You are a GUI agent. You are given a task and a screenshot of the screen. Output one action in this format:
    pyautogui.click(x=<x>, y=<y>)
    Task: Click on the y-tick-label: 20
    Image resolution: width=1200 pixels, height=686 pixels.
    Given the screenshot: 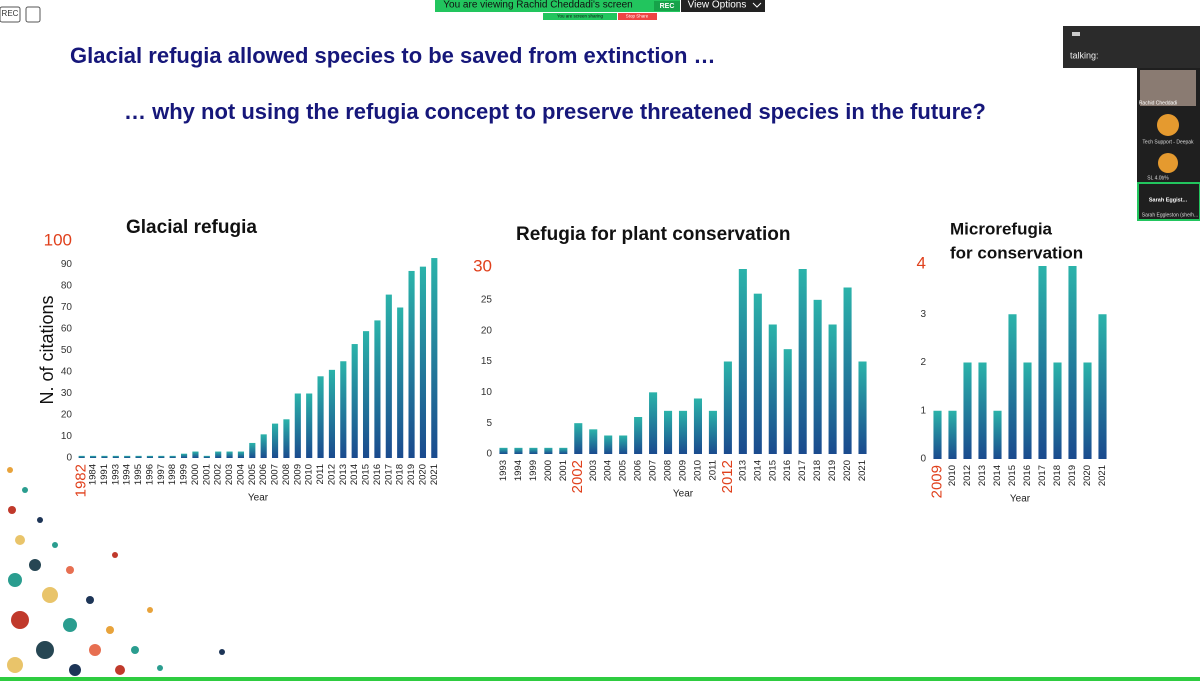 What is the action you would take?
    pyautogui.click(x=487, y=330)
    